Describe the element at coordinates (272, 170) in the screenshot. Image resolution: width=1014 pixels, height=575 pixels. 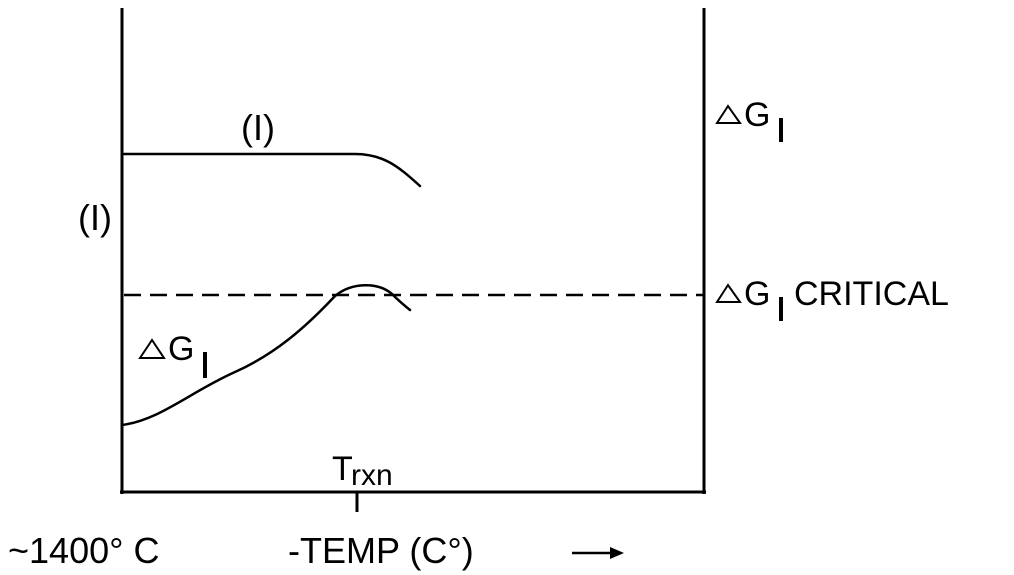
I see `series-line-I` at that location.